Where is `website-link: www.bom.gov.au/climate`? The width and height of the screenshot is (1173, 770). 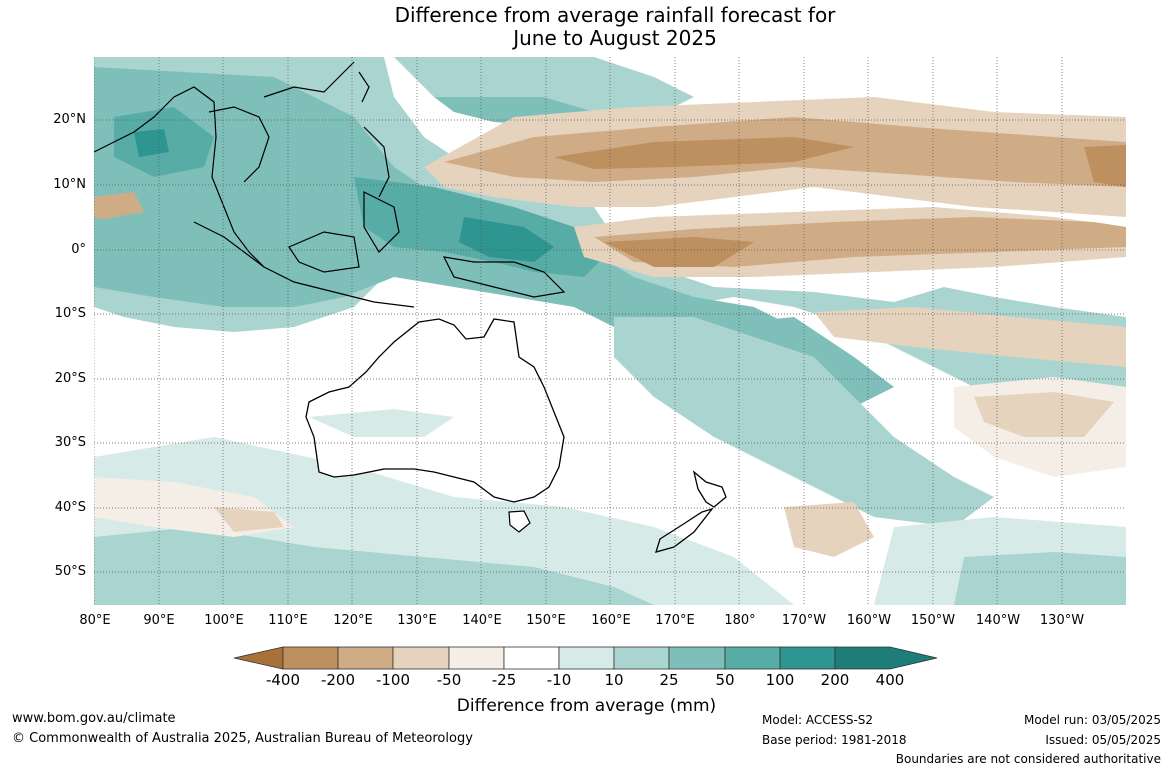
website-link: www.bom.gov.au/climate is located at coordinates (94, 718).